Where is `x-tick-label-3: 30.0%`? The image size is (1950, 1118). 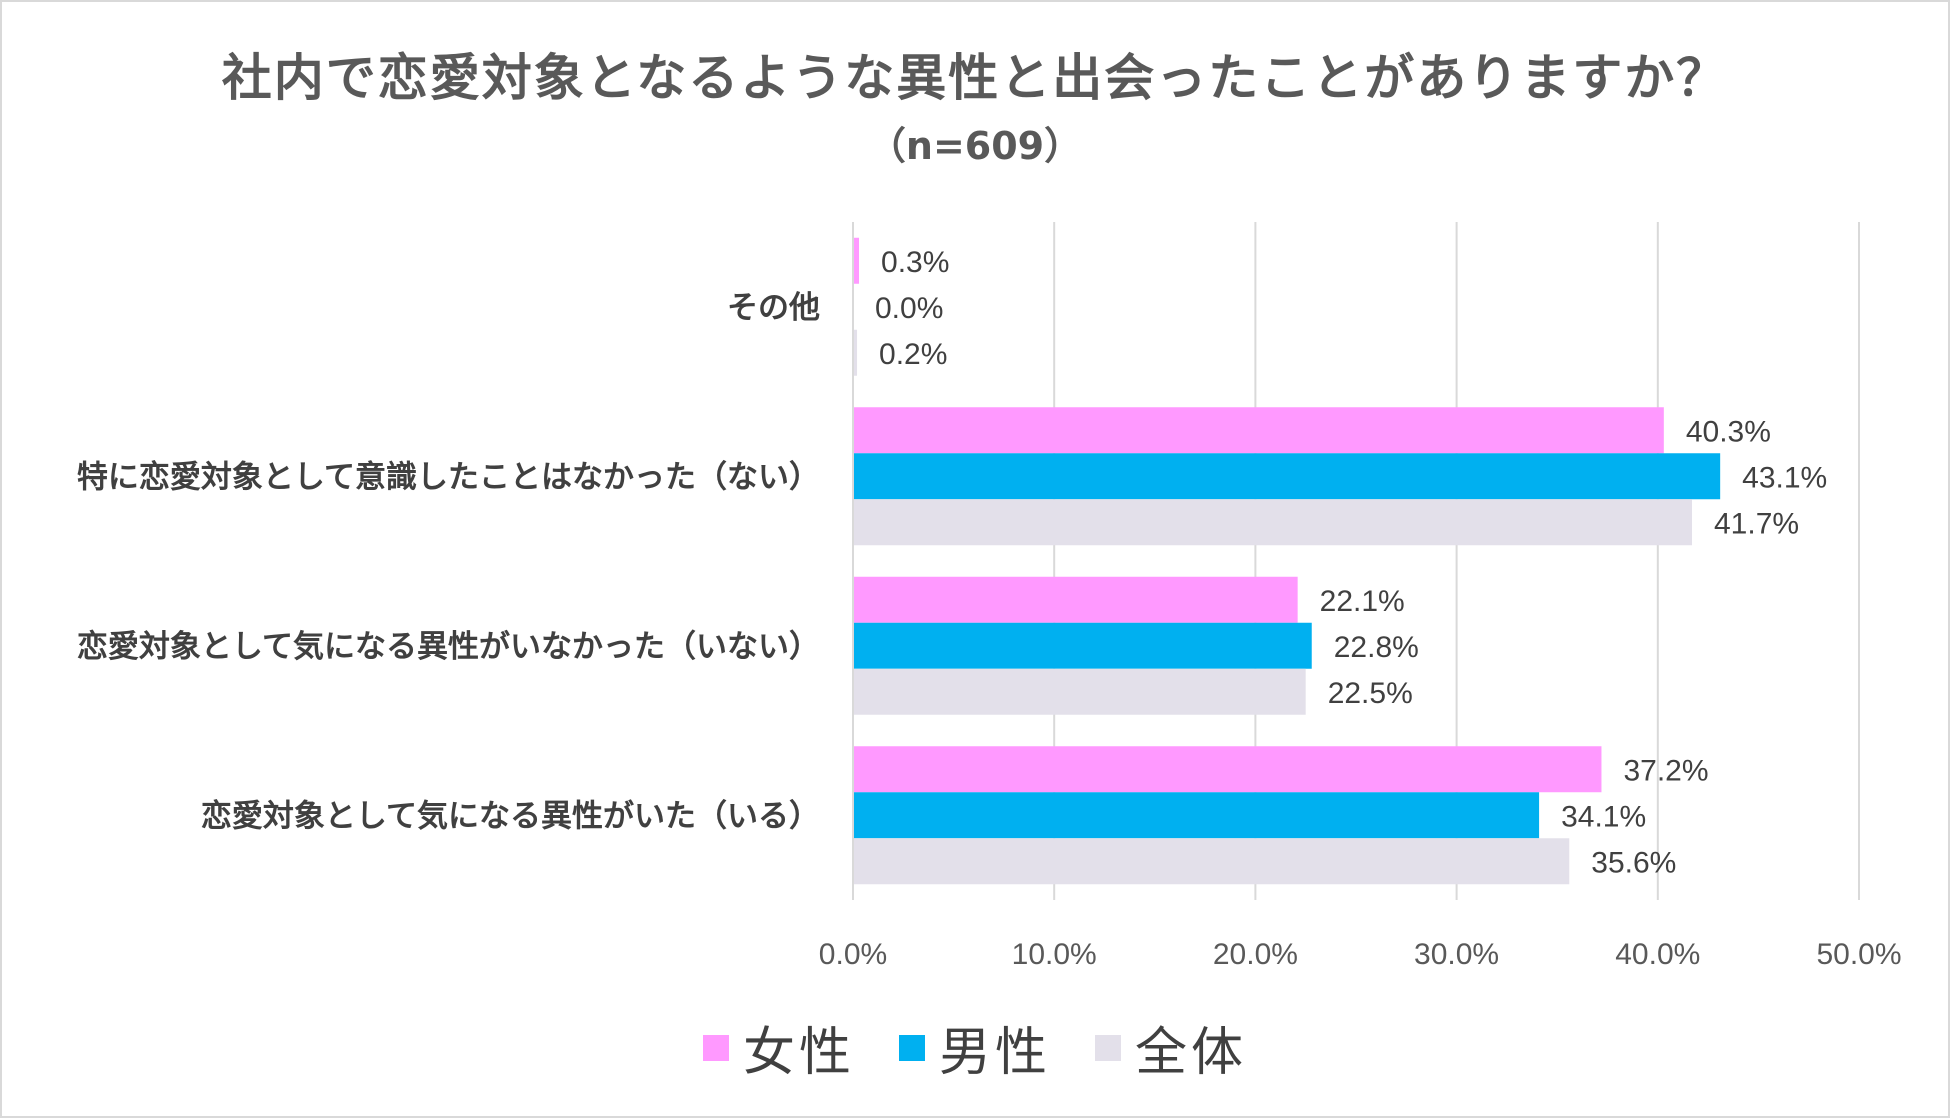
x-tick-label-3: 30.0% is located at coordinates (1456, 954).